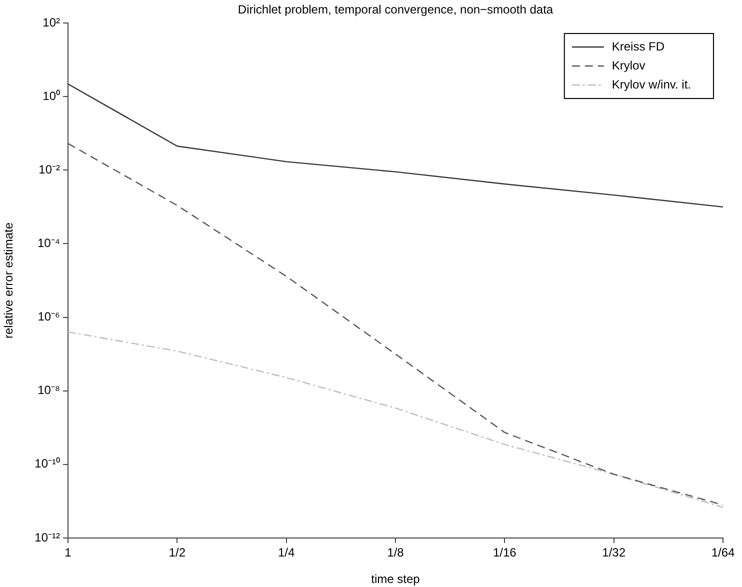  What do you see at coordinates (504, 553) in the screenshot?
I see `x-tick-label: 1/16` at bounding box center [504, 553].